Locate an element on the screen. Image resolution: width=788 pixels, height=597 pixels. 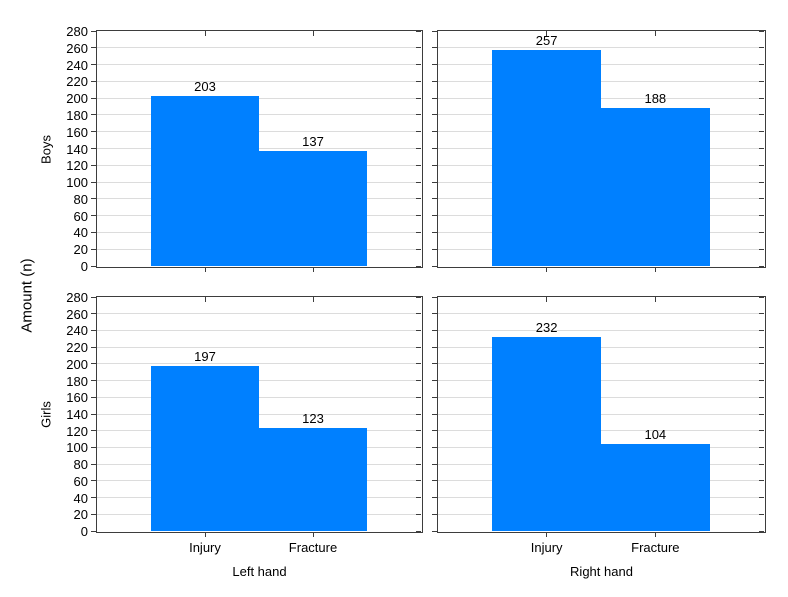
y-tick-label: 20 is located at coordinates (80, 250).